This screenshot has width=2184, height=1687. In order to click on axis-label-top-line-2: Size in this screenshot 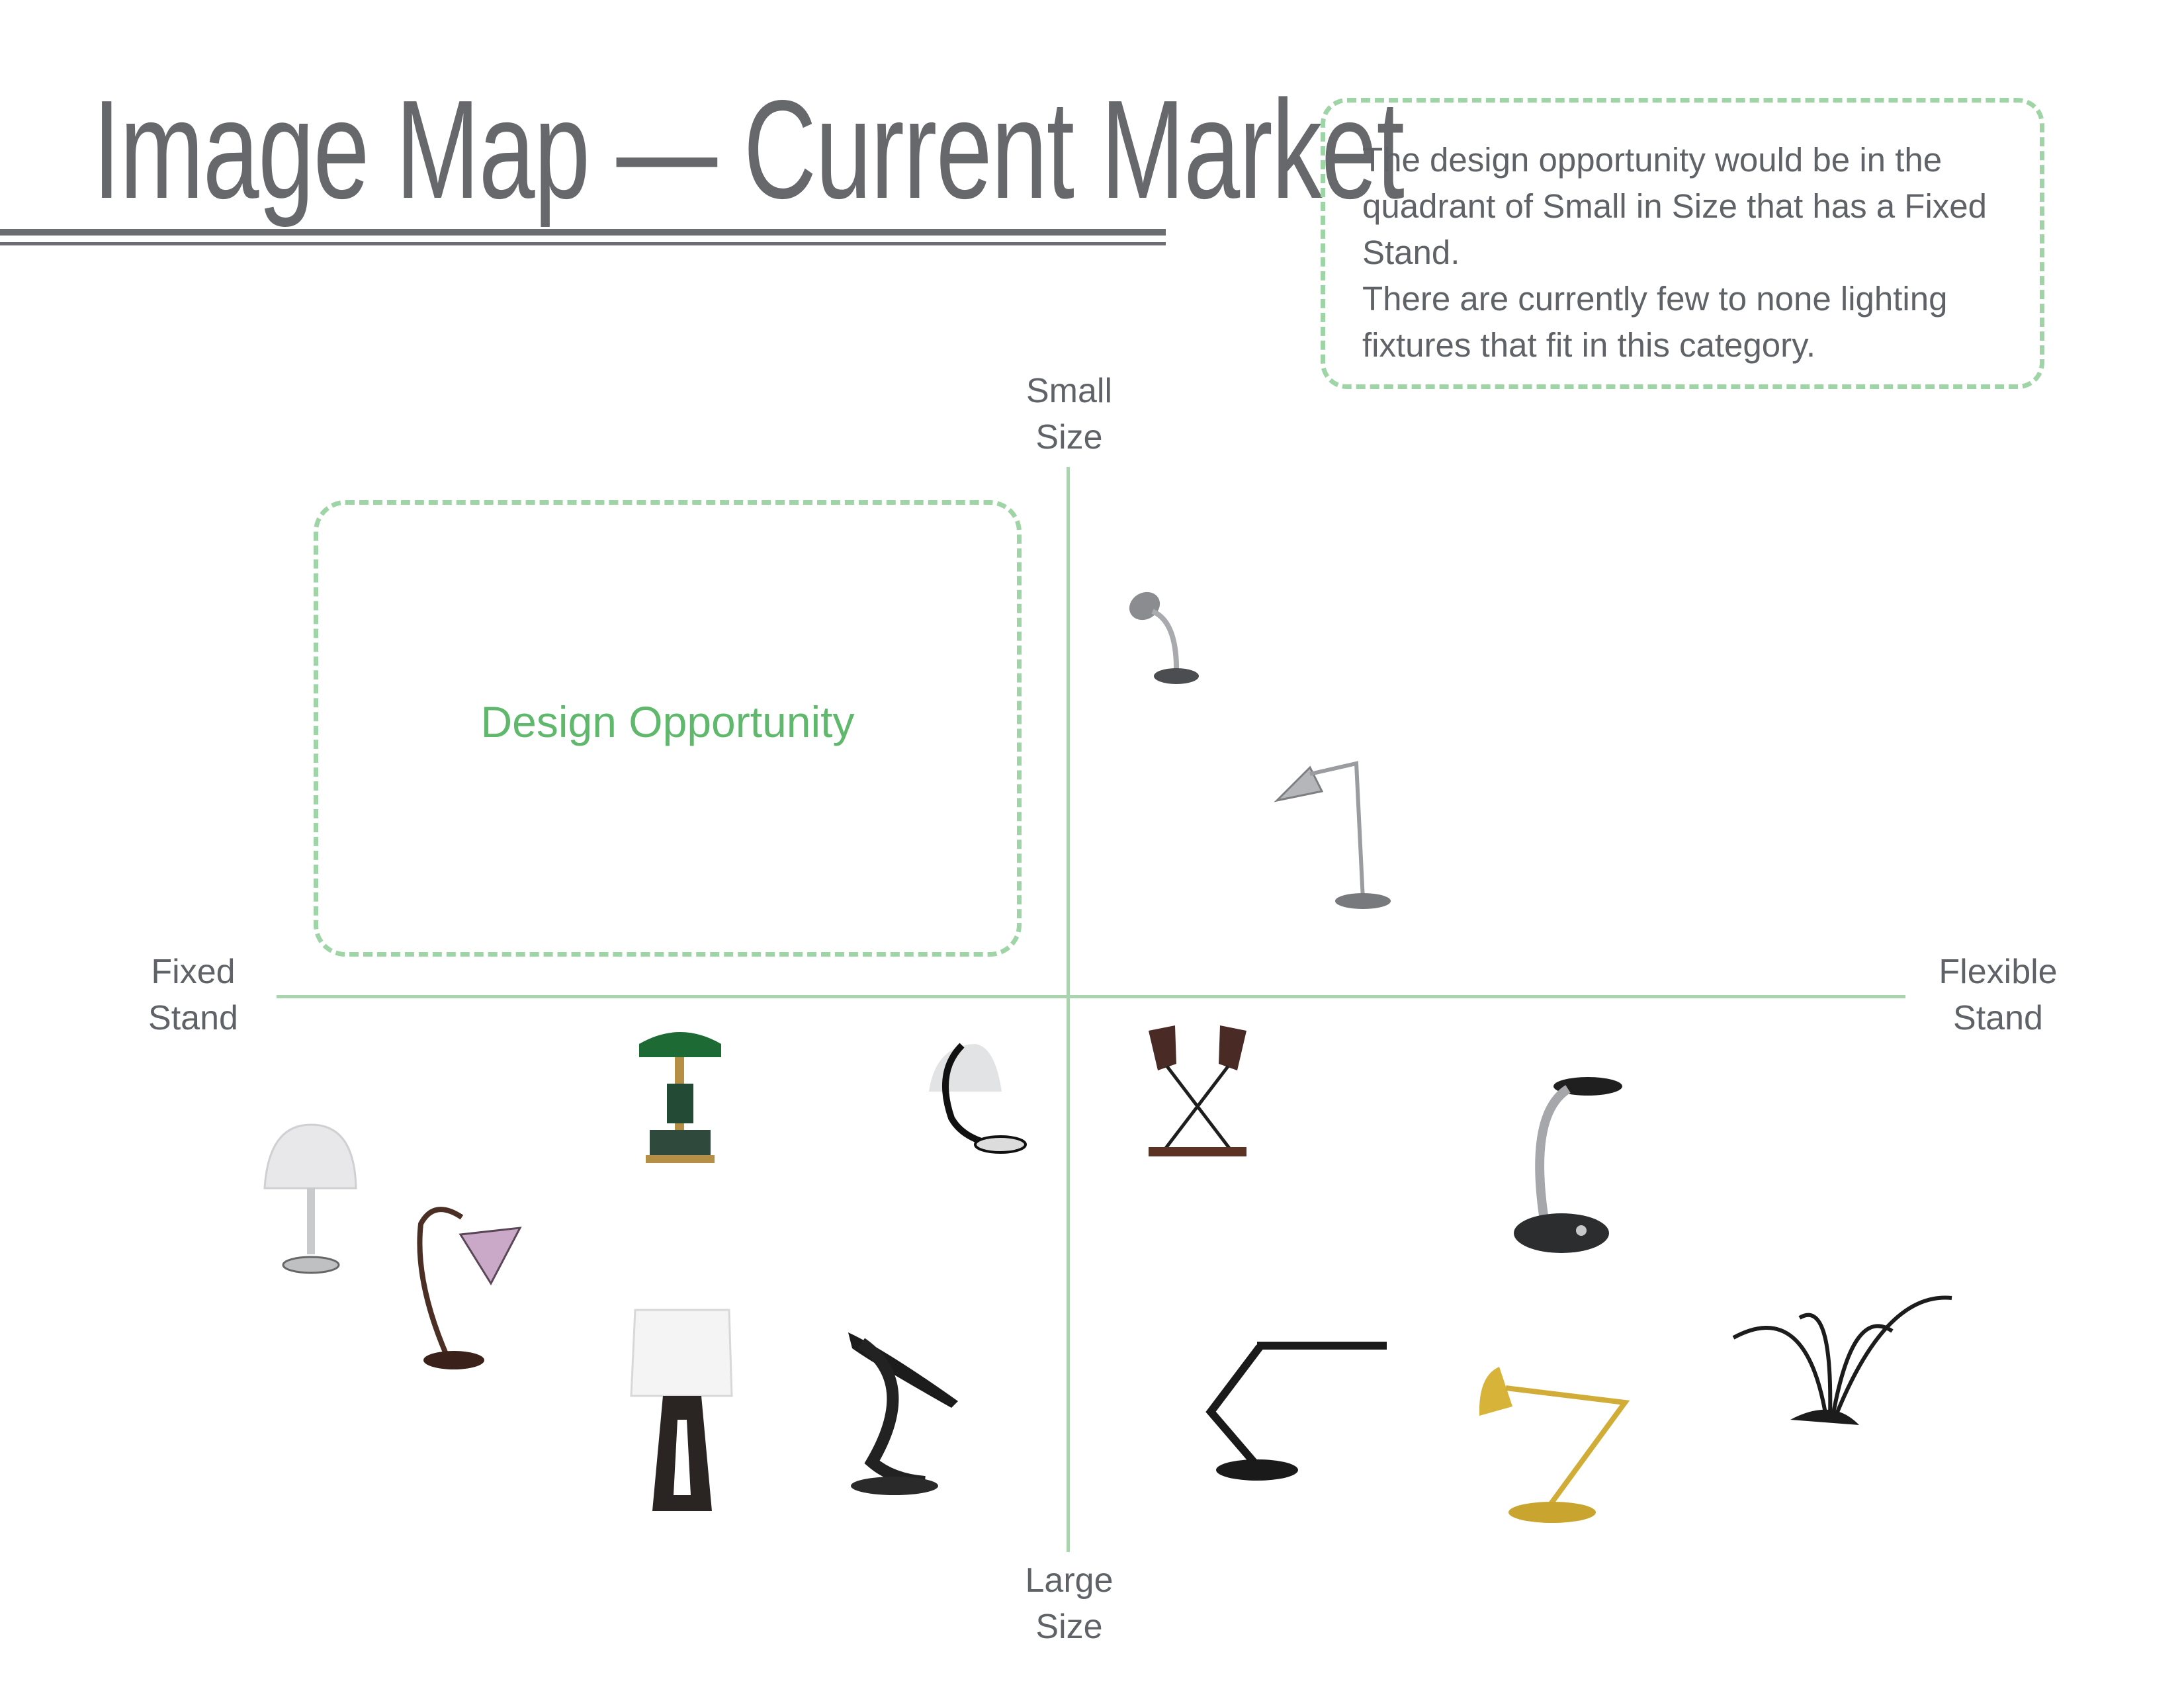, I will do `click(1069, 437)`.